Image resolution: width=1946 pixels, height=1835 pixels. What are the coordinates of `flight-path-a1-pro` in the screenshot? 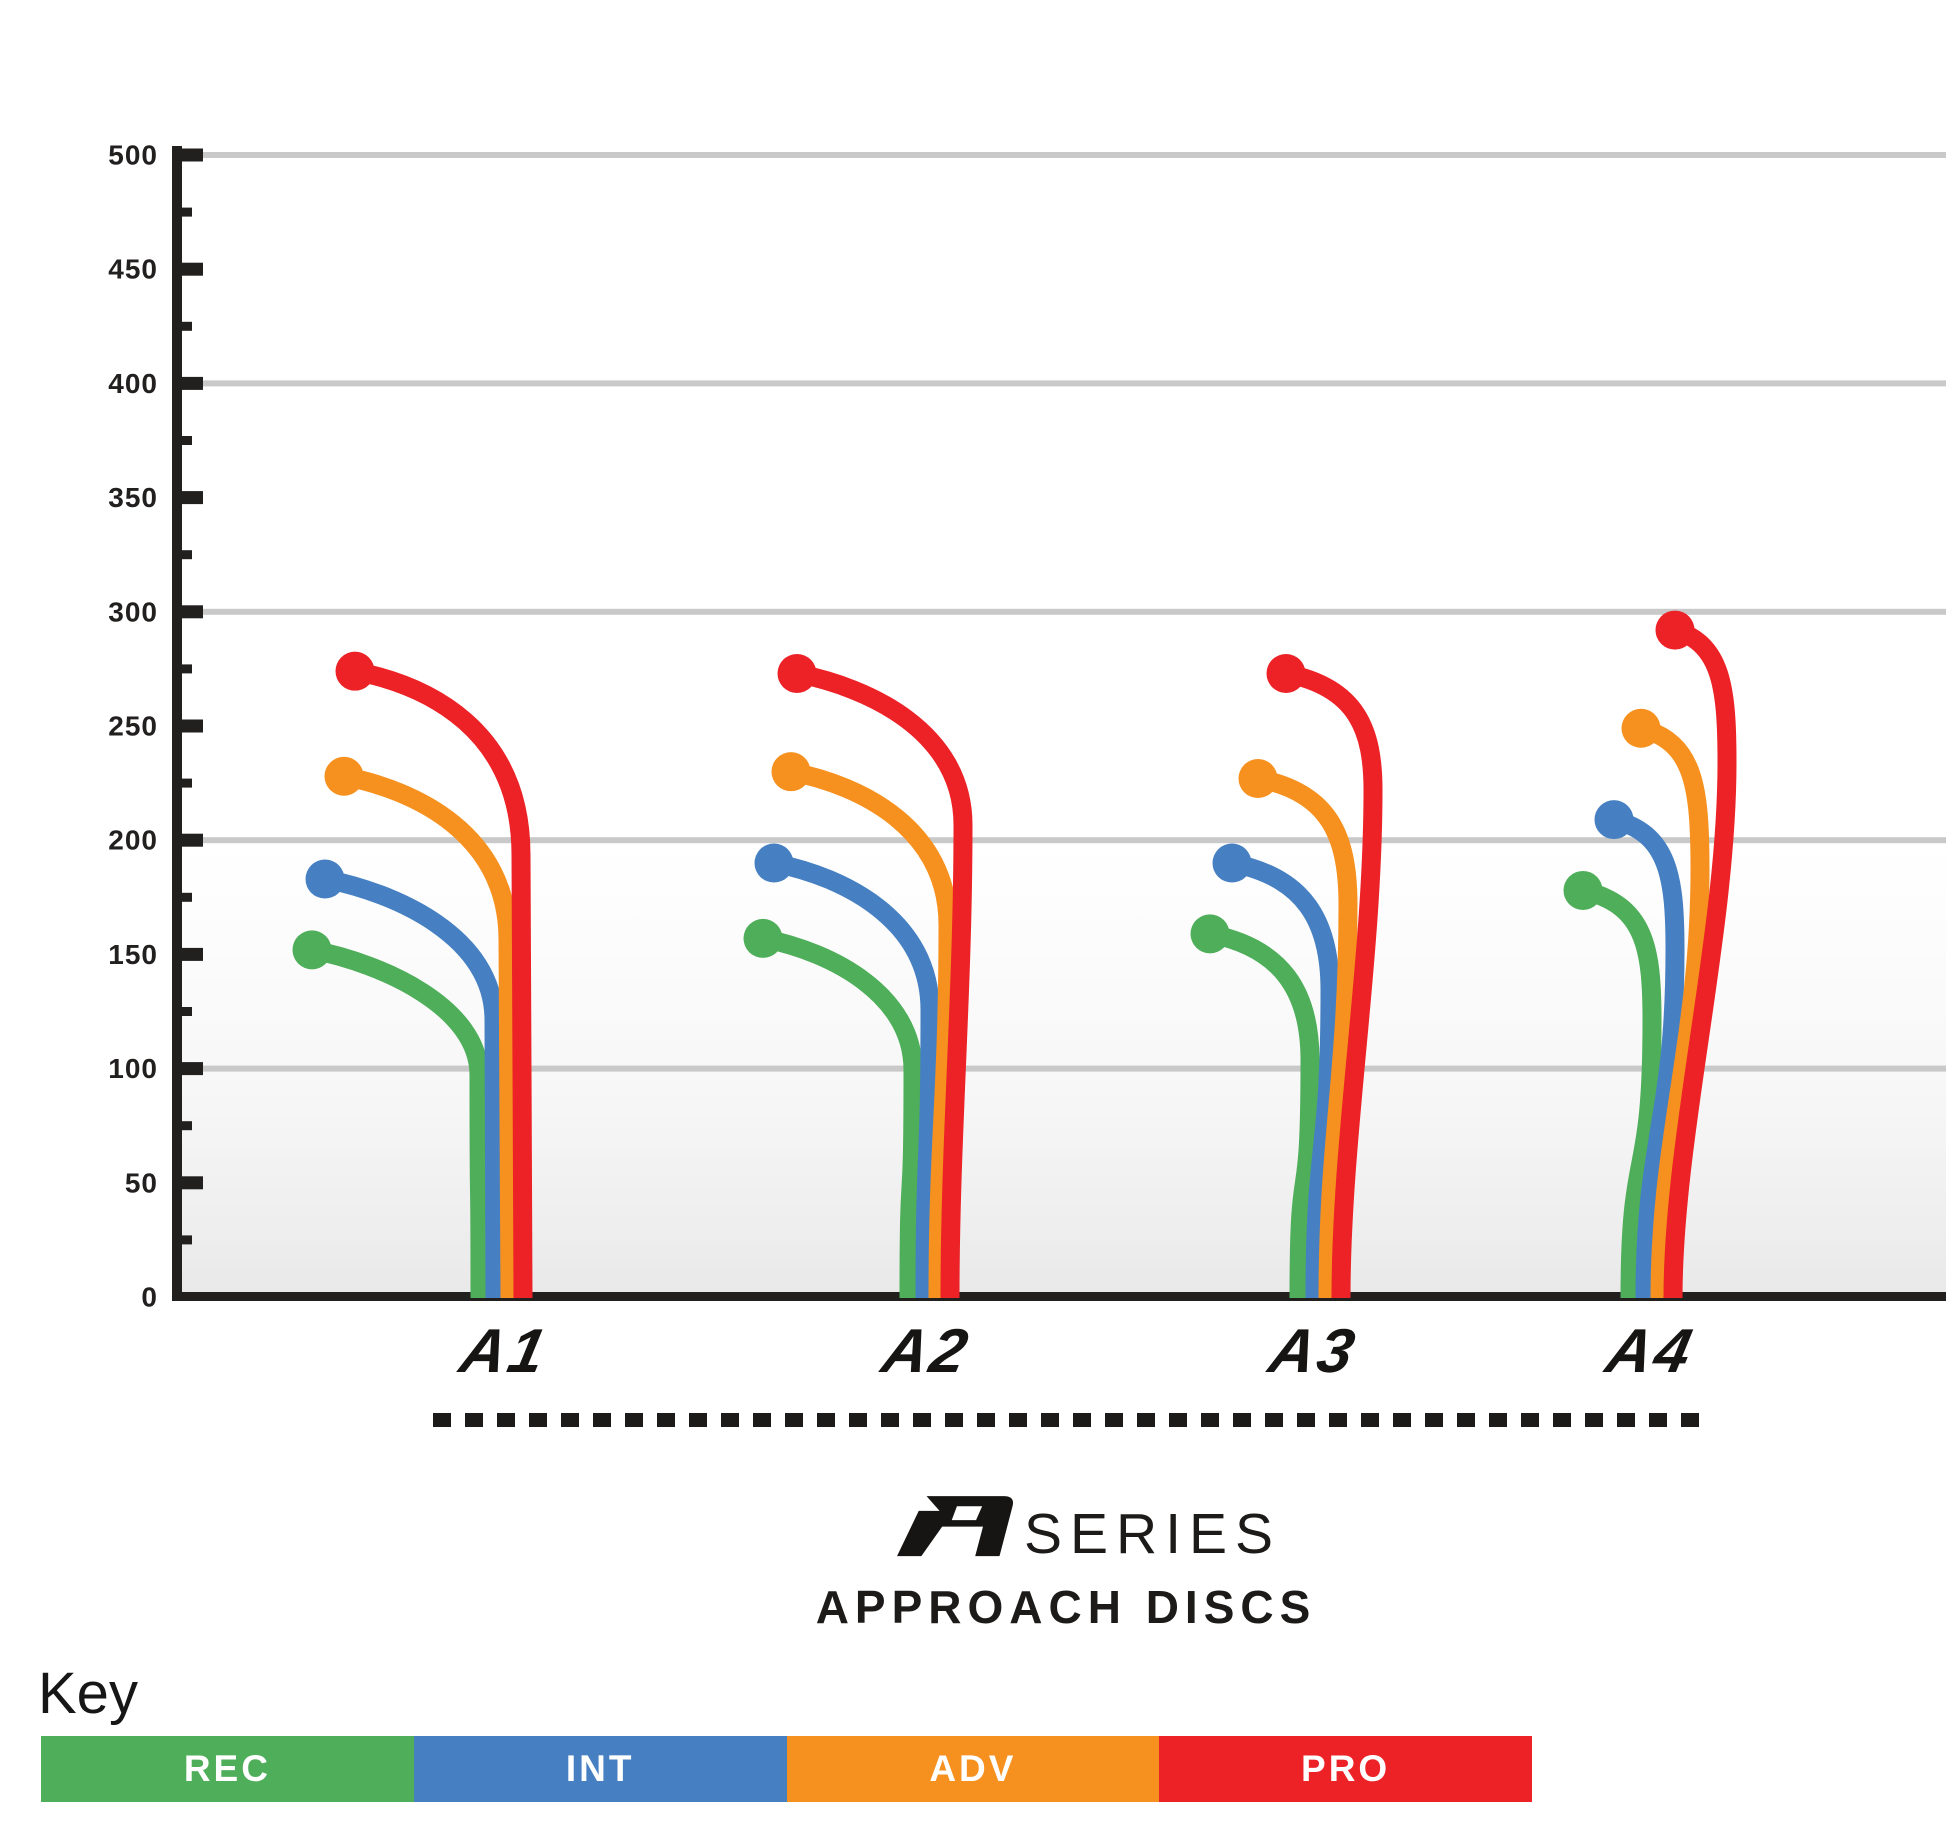 It's located at (443, 980).